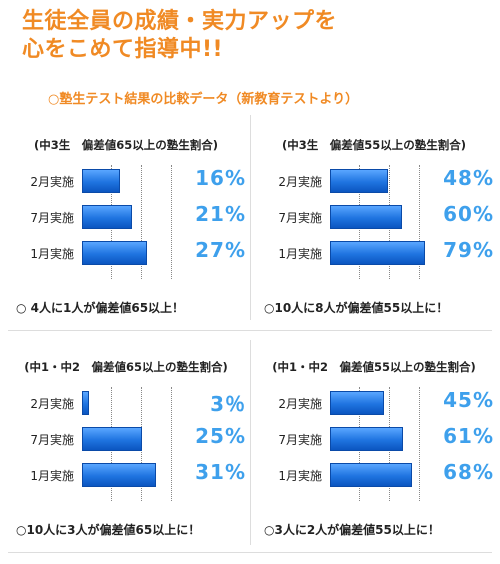 The width and height of the screenshot is (500, 564). Describe the element at coordinates (220, 178) in the screenshot. I see `data-label: 16%` at that location.